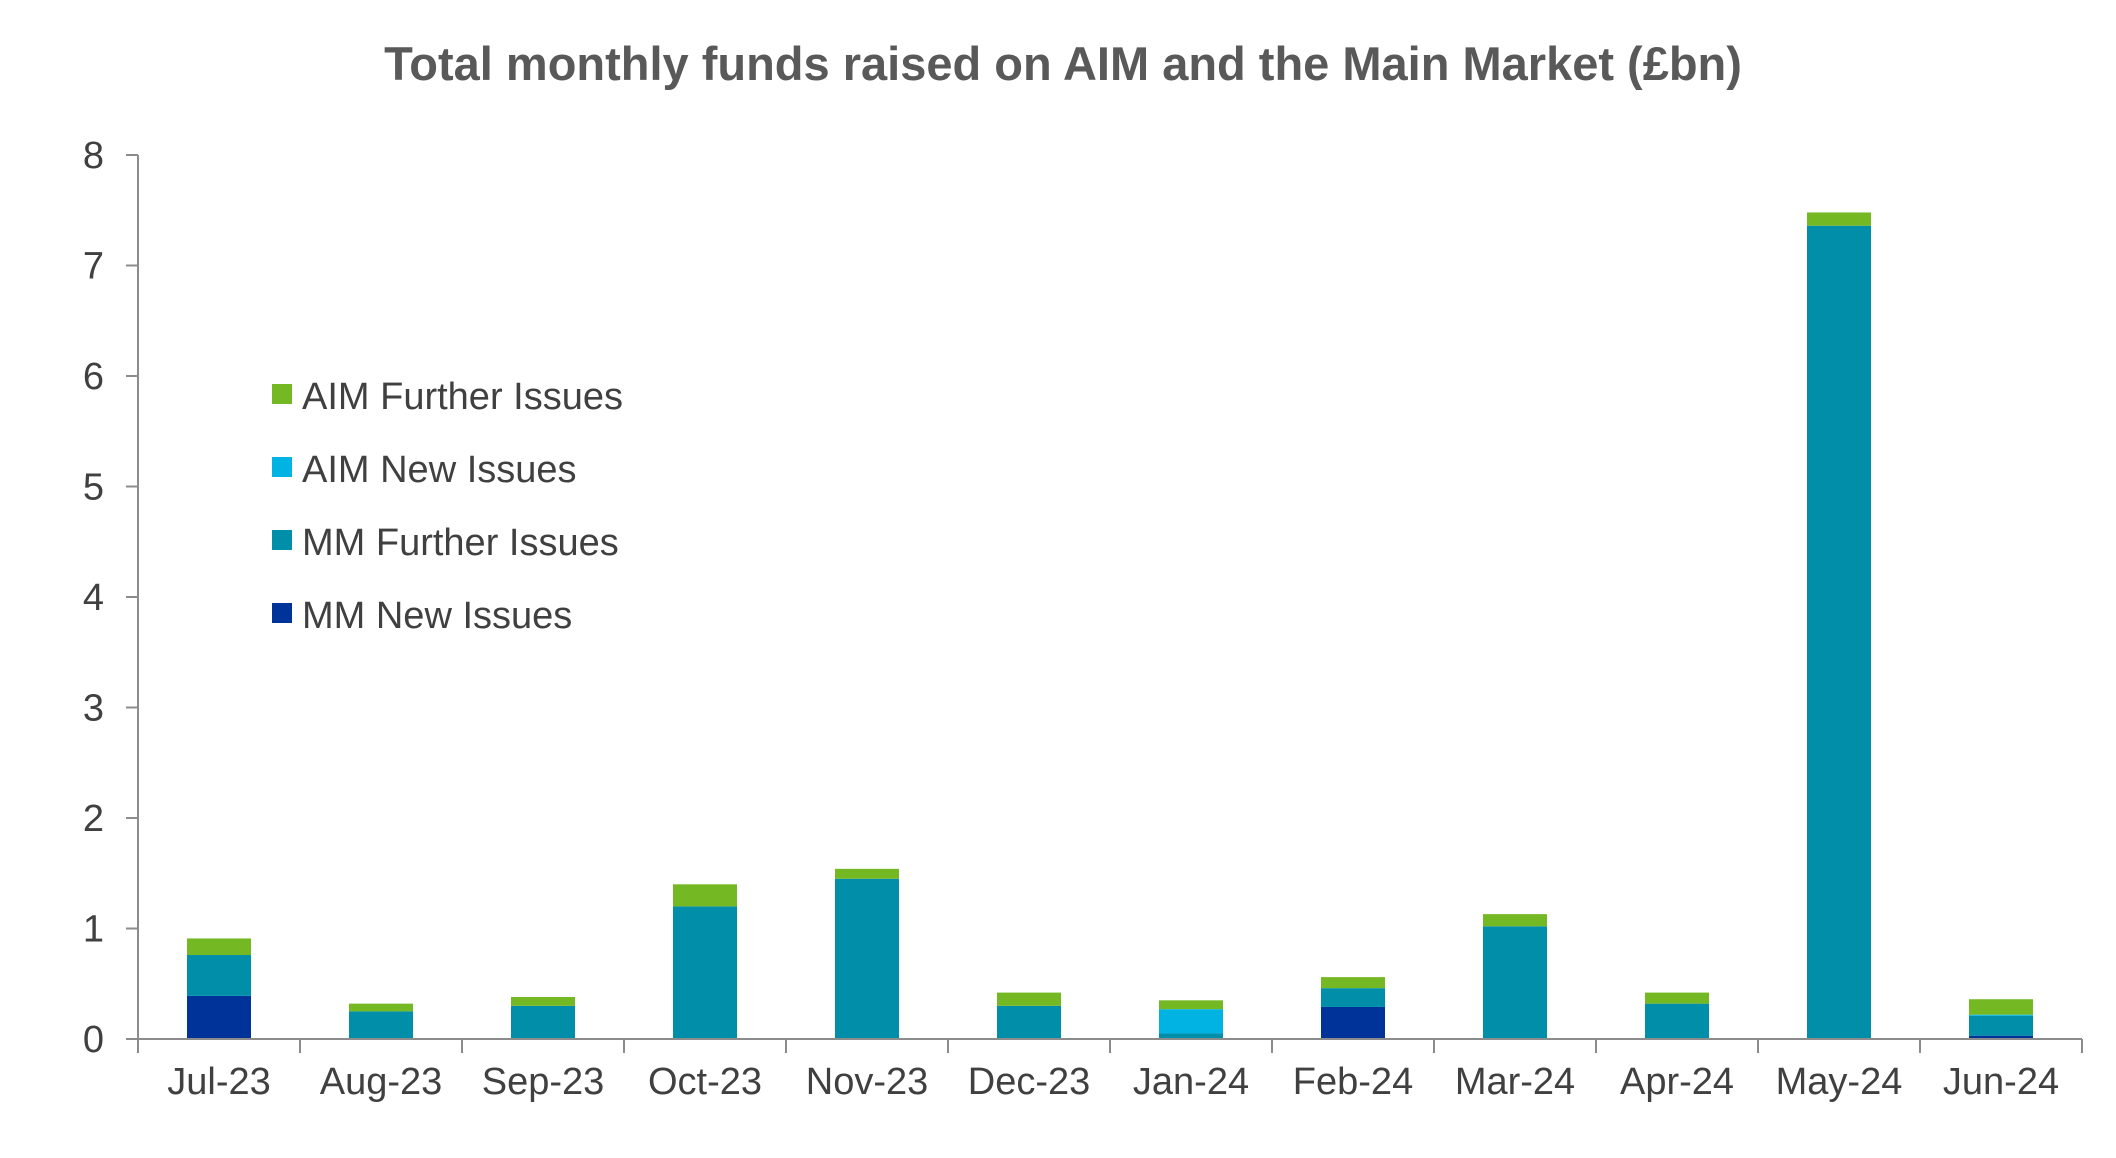 This screenshot has height=1158, width=2116. Describe the element at coordinates (460, 543) in the screenshot. I see `legend-label: MM Further Issues` at that location.